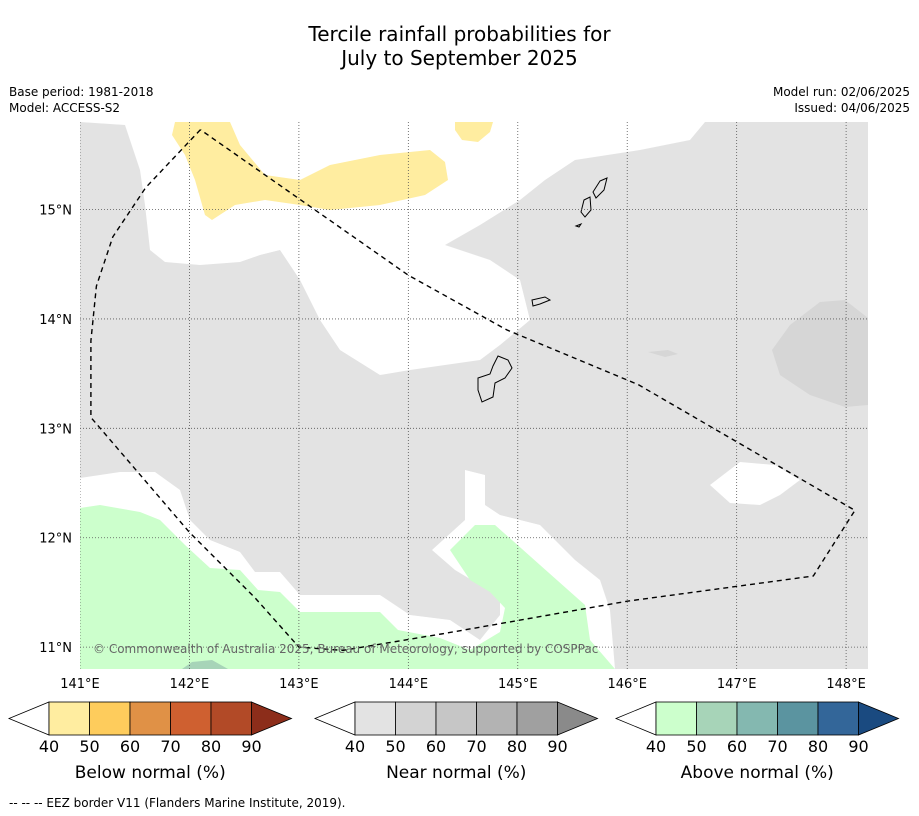 This screenshot has height=816, width=919. Describe the element at coordinates (459, 58) in the screenshot. I see `title-line-2: July to September 2025` at that location.